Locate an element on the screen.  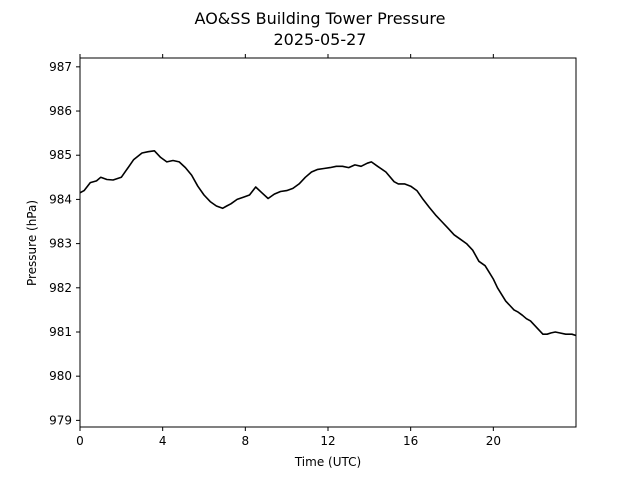
y-tick-label: 983 is located at coordinates (60, 244).